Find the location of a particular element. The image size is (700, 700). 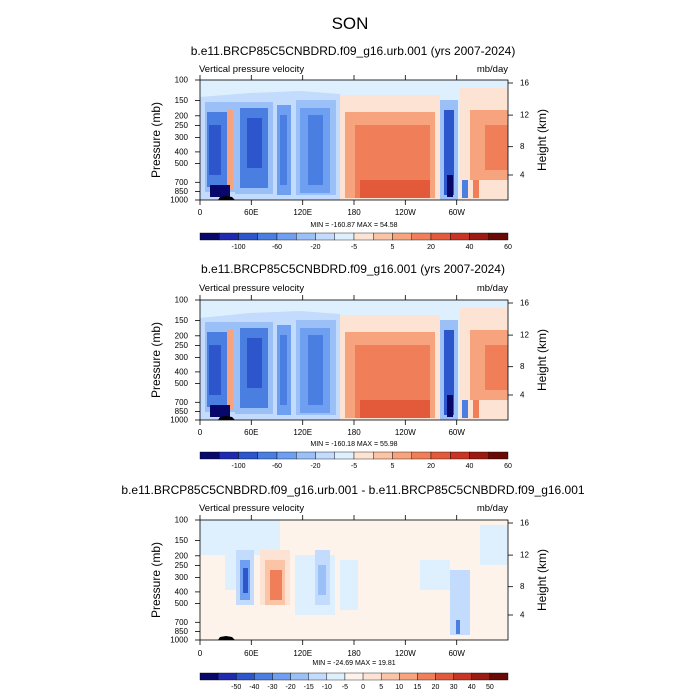

ytick-right: 16 is located at coordinates (518, 303).